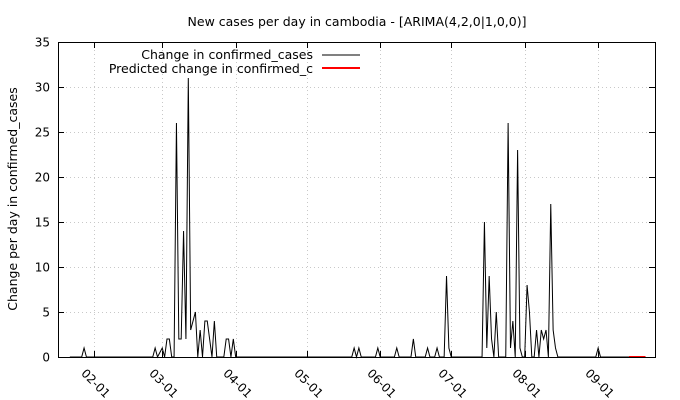 This screenshot has height=400, width=680. Describe the element at coordinates (227, 54) in the screenshot. I see `legend-label: Change in confirmed_cases` at that location.